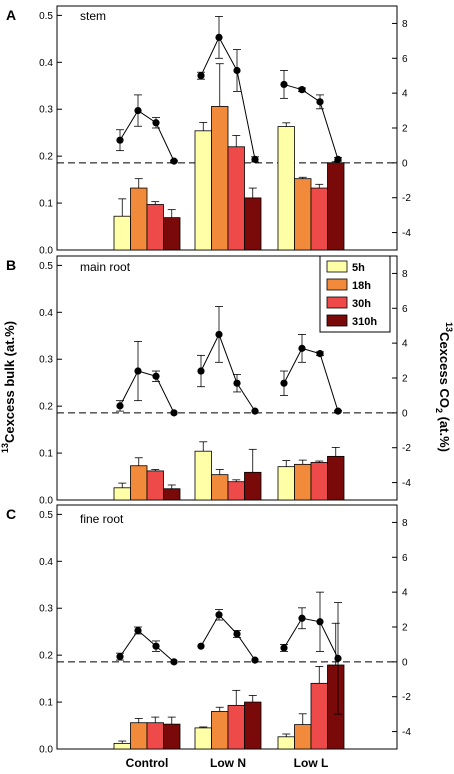 This screenshot has height=774, width=454. I want to click on panel-a-co2-line-control, so click(147, 135).